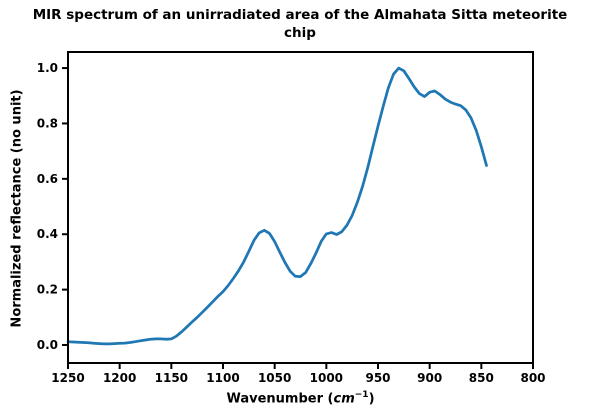 The image size is (600, 420). Describe the element at coordinates (67, 378) in the screenshot. I see `x-tick-label: 1250` at that location.